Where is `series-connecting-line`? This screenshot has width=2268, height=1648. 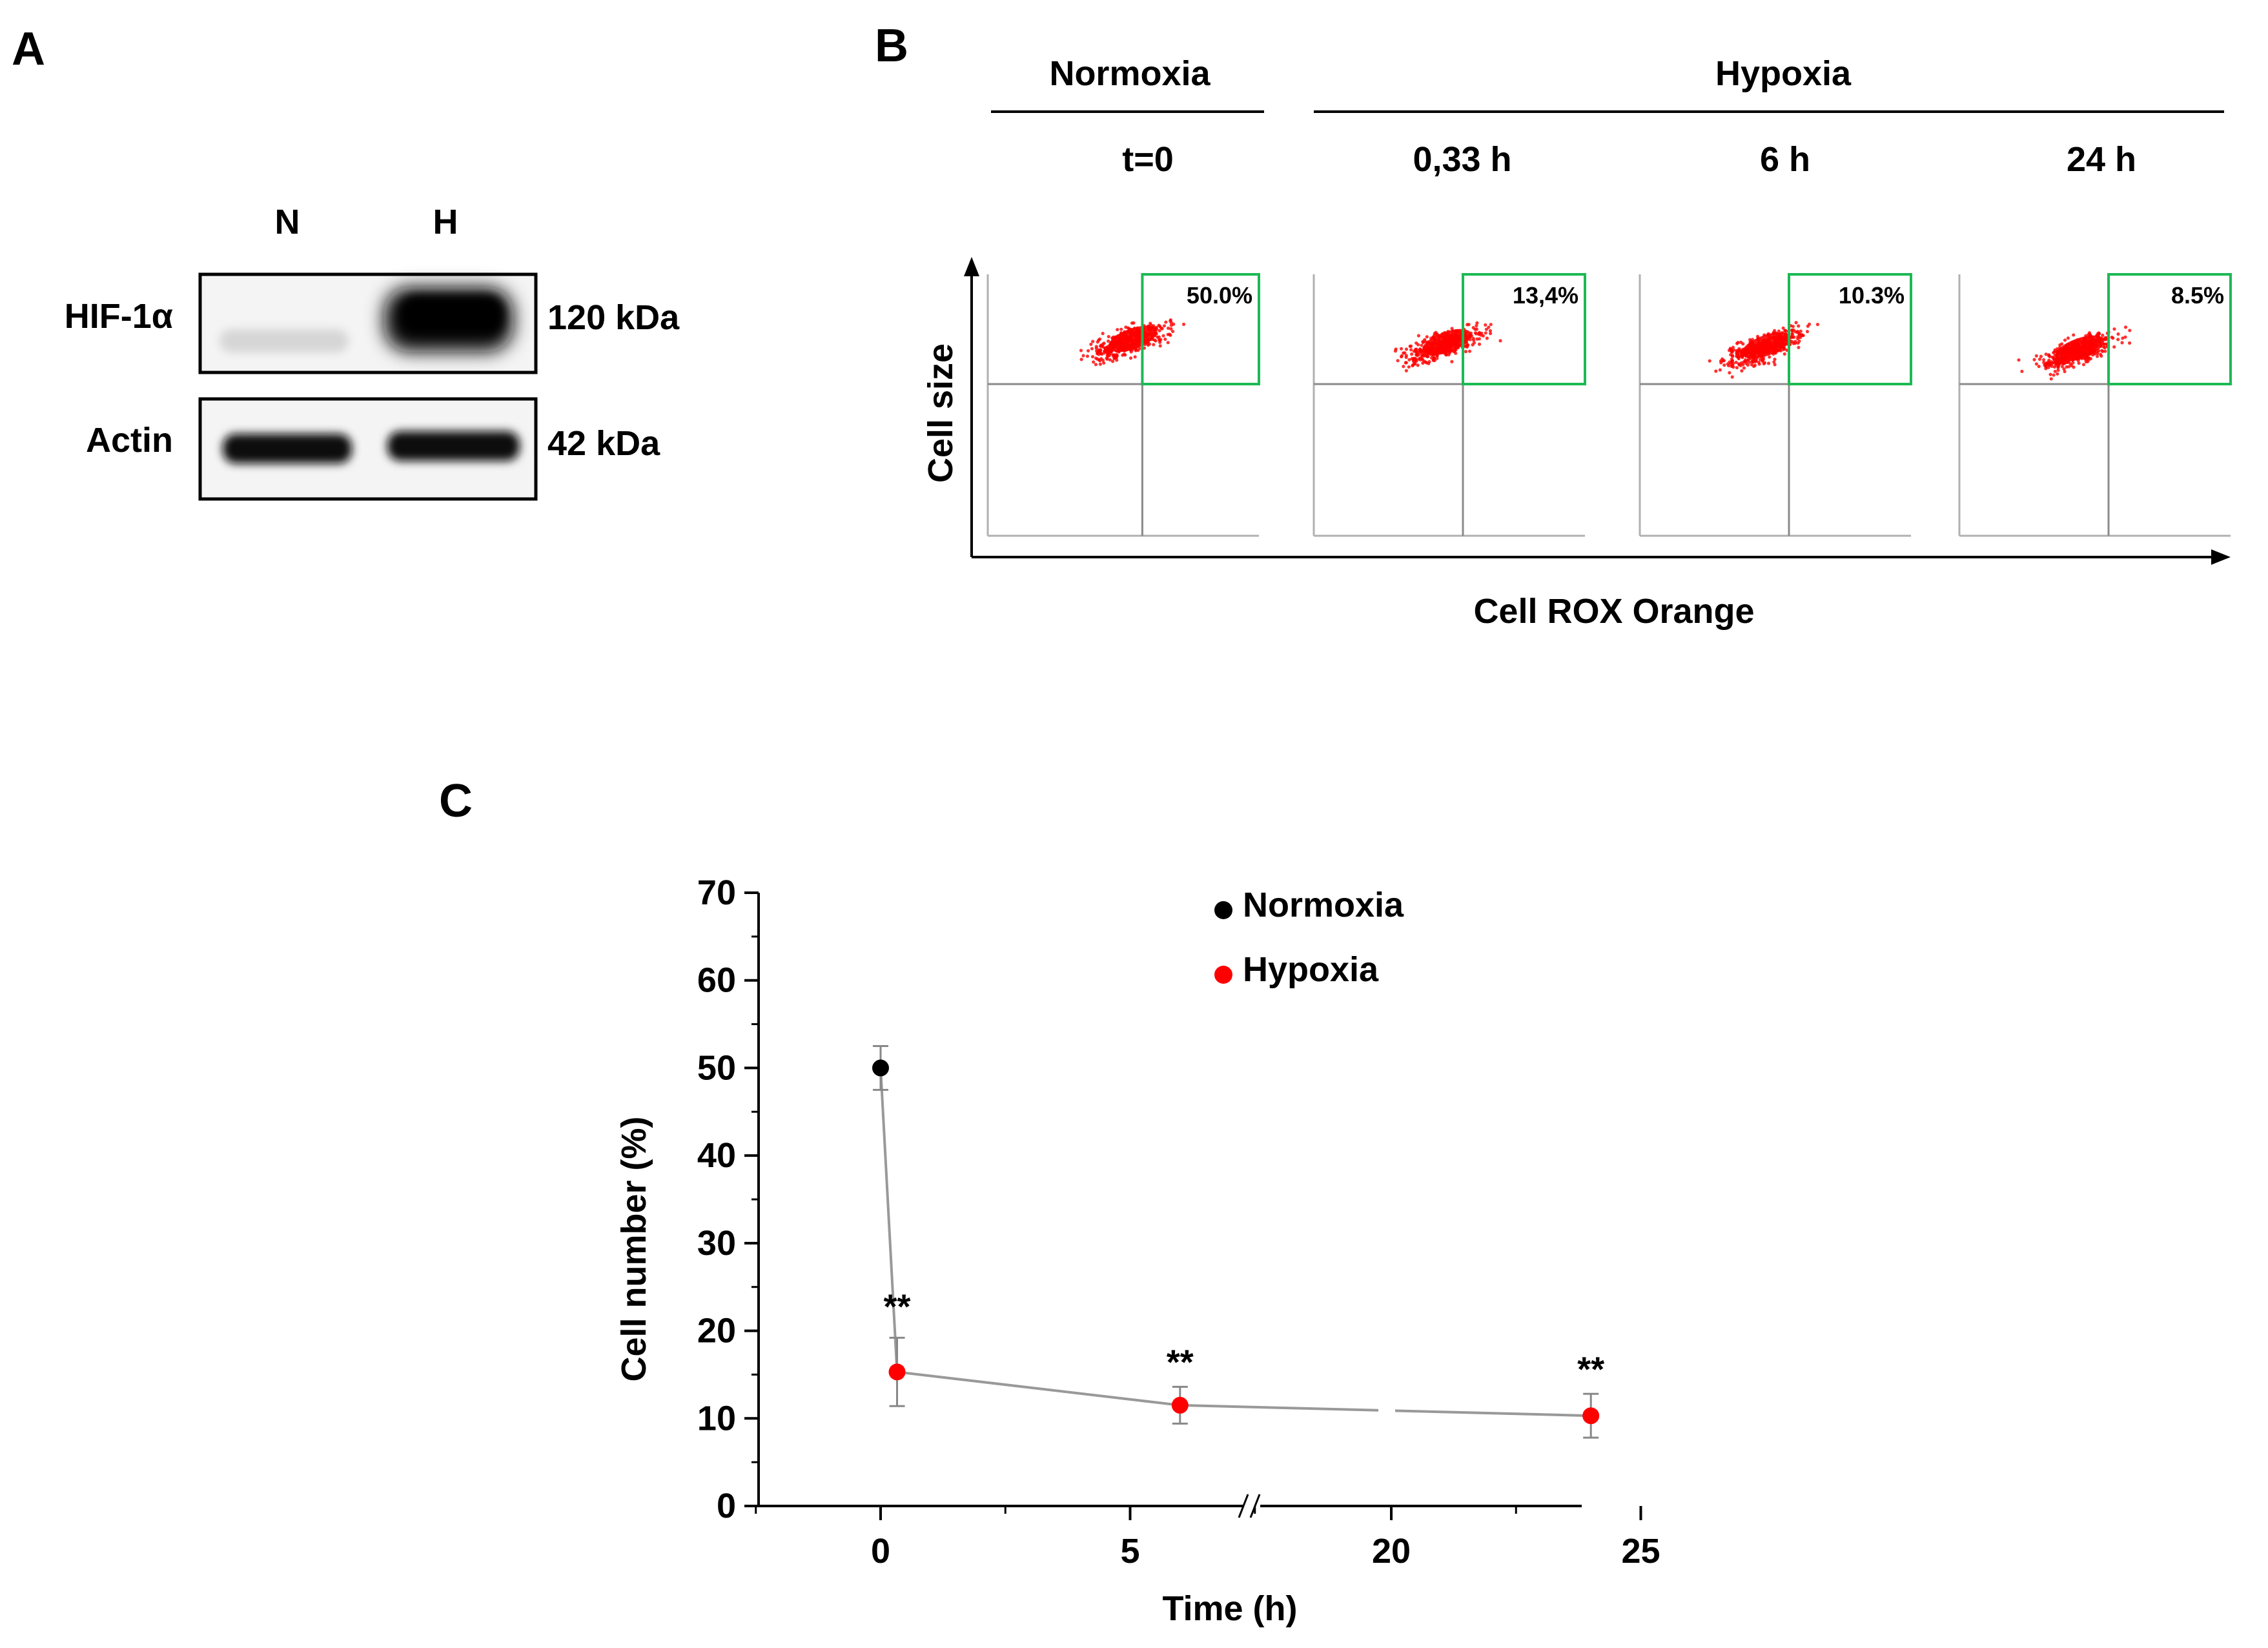 series-connecting-line is located at coordinates (1235, 1243).